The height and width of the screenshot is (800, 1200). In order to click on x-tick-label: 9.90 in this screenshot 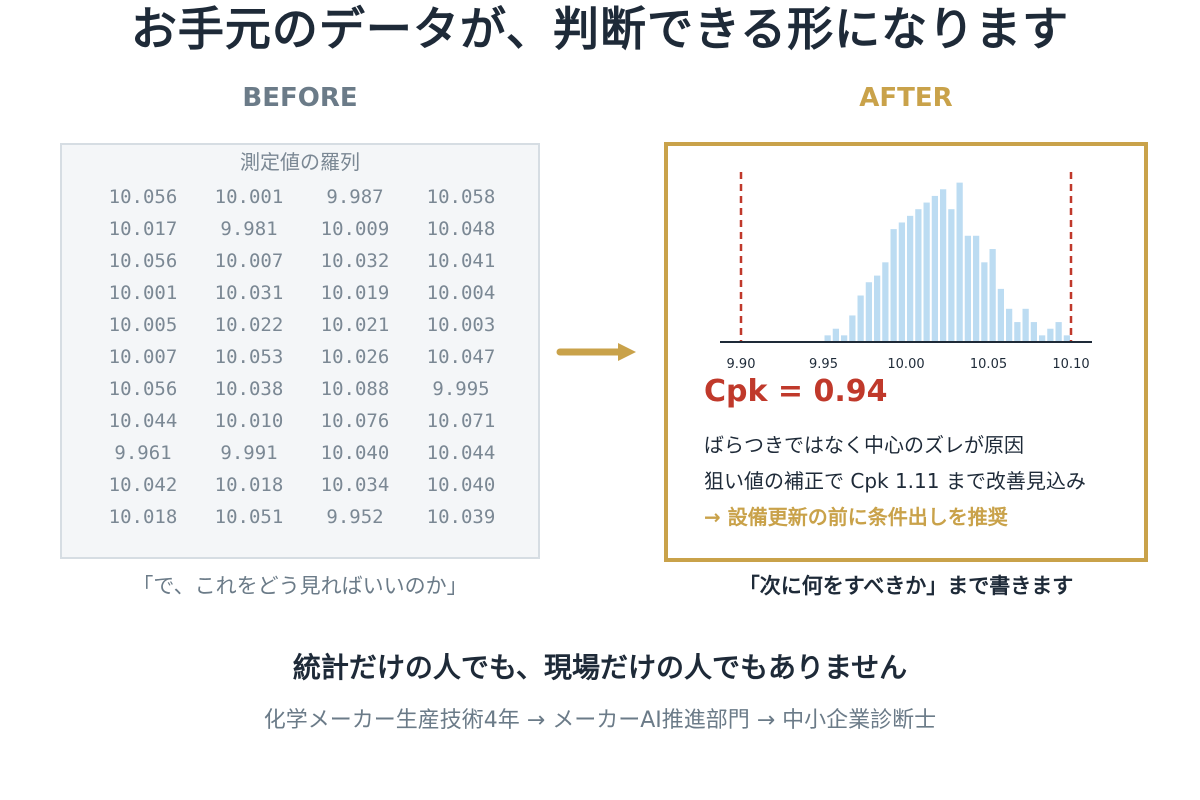, I will do `click(741, 364)`.